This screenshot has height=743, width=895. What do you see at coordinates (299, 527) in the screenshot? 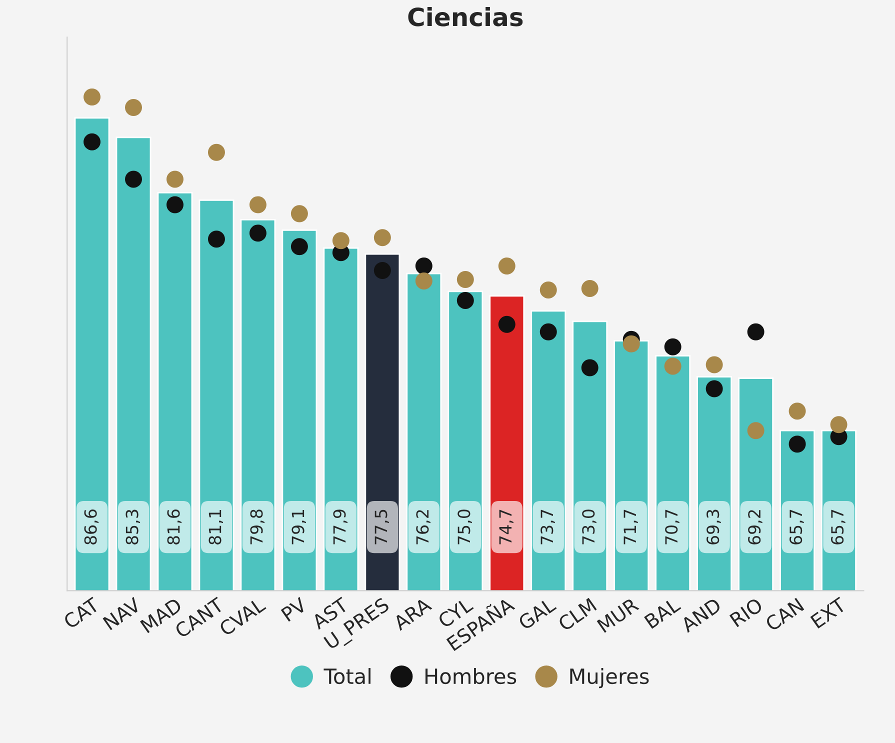
I see `data-label: 79,1` at bounding box center [299, 527].